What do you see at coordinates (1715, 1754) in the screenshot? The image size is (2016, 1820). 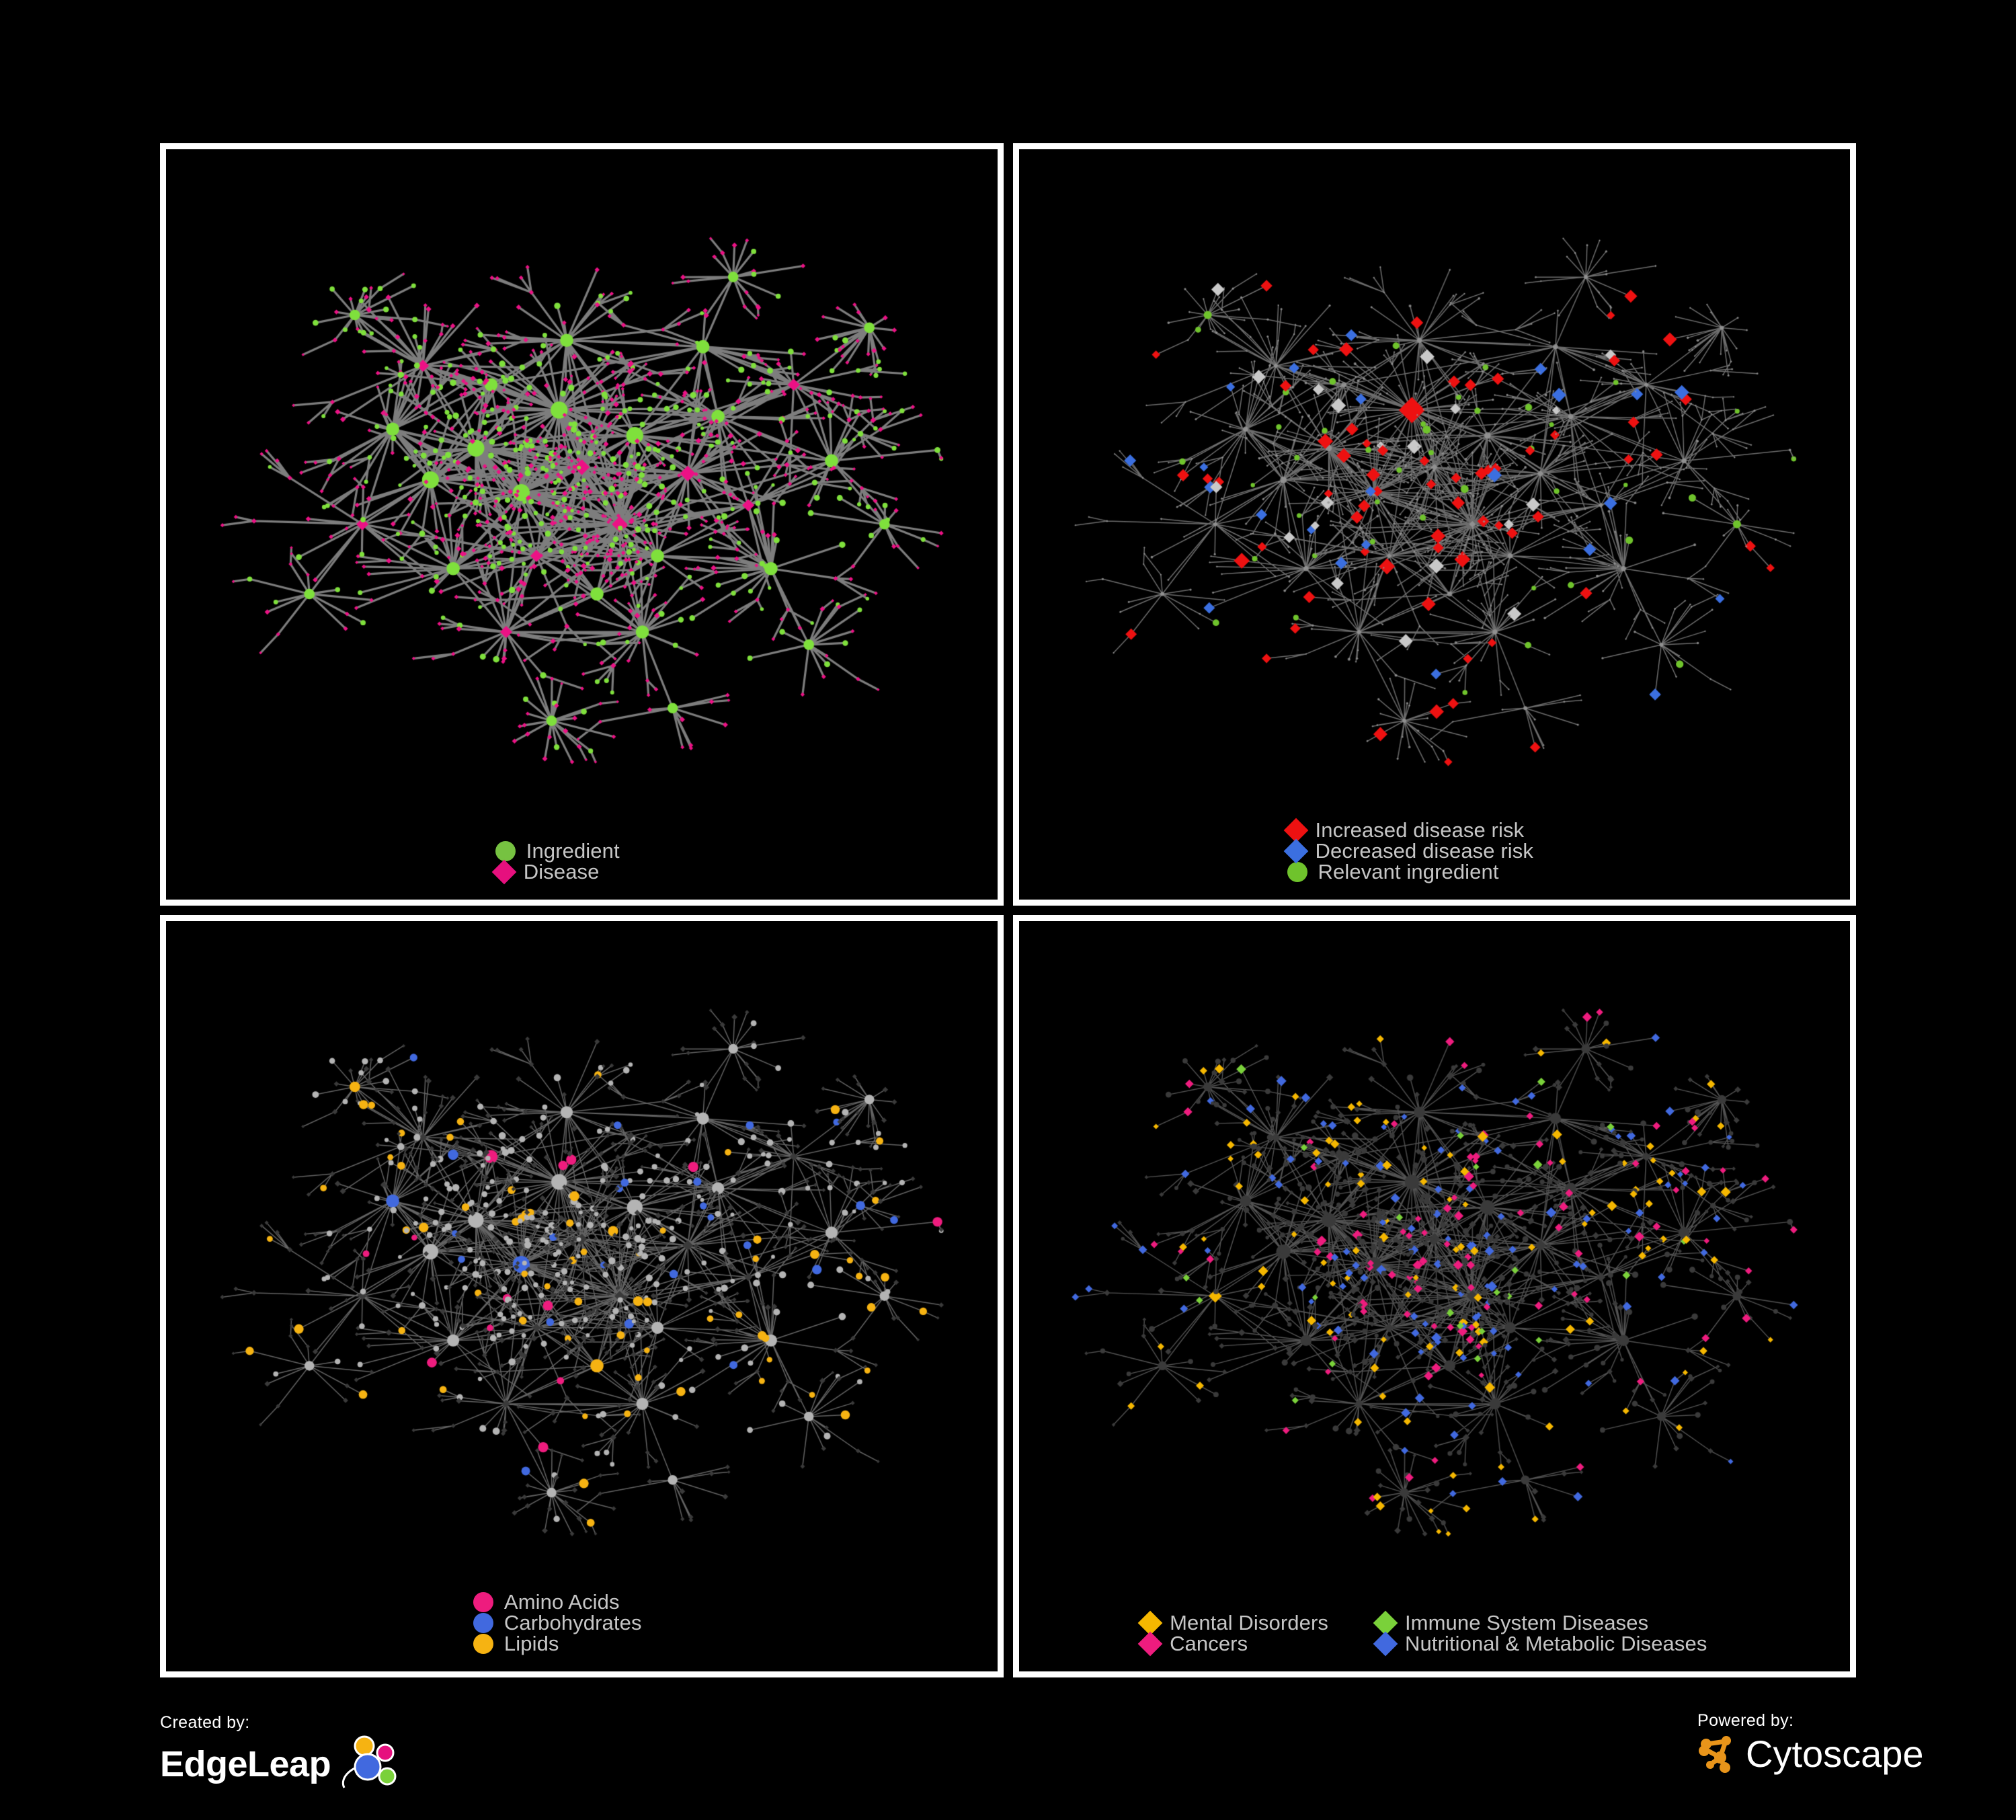 I see `cytoscape-logo-icon` at bounding box center [1715, 1754].